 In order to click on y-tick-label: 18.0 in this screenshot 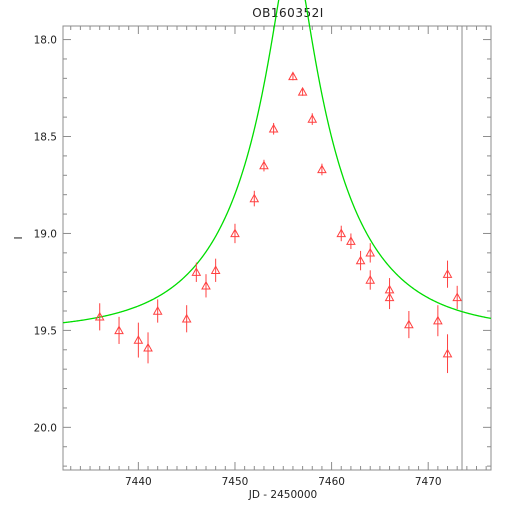, I will do `click(45, 41)`.